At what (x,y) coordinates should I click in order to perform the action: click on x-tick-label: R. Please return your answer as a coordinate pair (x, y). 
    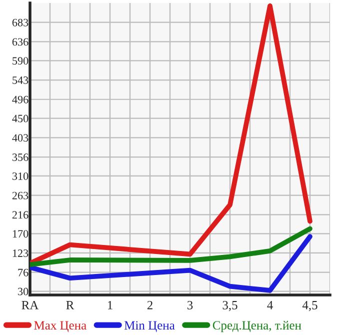
    Looking at the image, I should click on (70, 305).